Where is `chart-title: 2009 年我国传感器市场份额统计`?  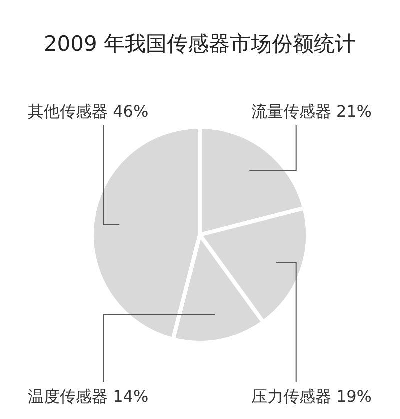
chart-title: 2009 年我国传感器市场份额统计 is located at coordinates (200, 44).